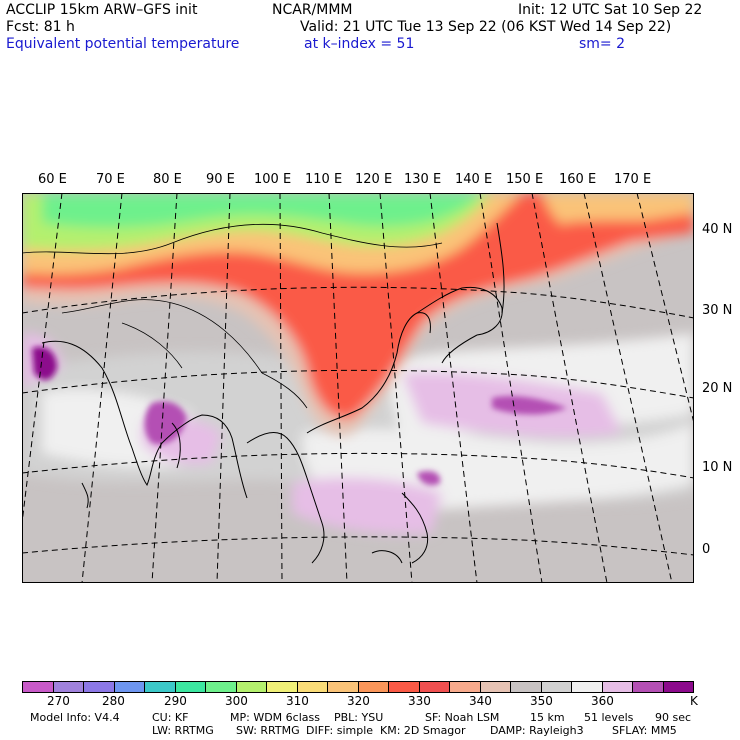 Image resolution: width=740 pixels, height=740 pixels. What do you see at coordinates (40, 27) in the screenshot?
I see `forecast-hour: Fcst: 81 h` at bounding box center [40, 27].